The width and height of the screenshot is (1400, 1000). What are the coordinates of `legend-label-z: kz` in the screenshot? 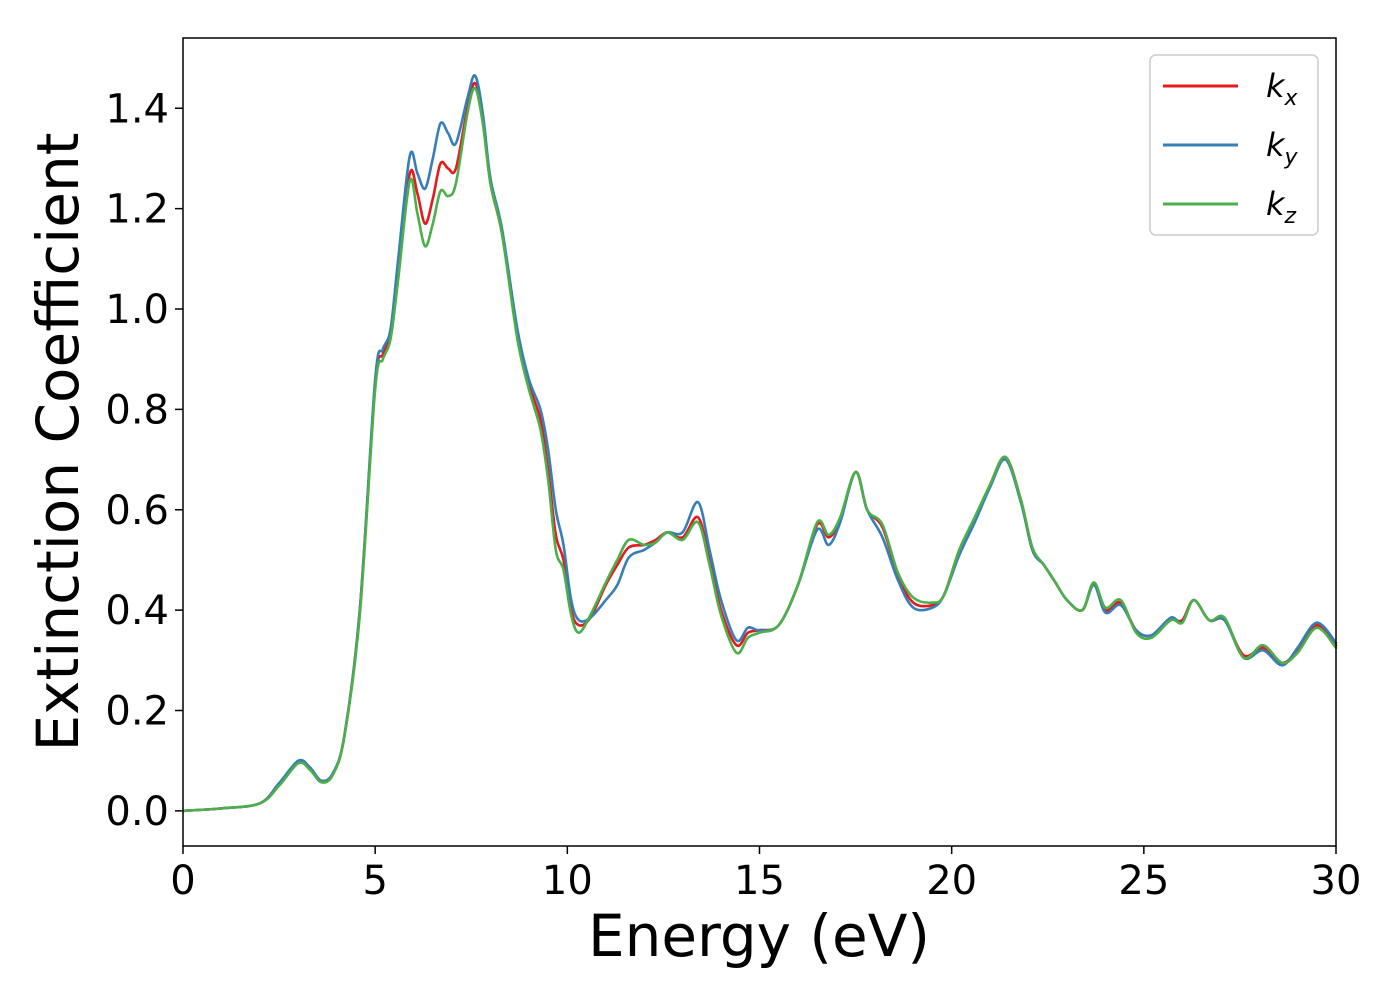 It's located at (1281, 207).